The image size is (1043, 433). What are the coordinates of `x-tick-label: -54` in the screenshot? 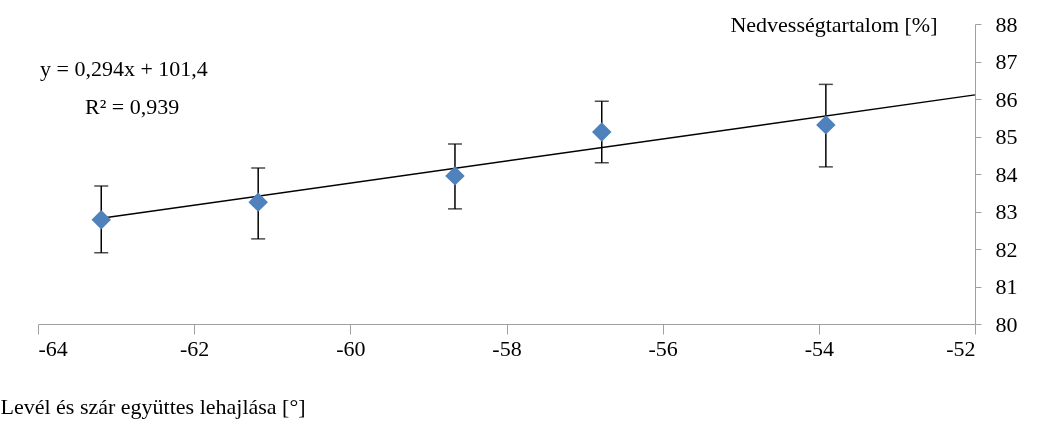 It's located at (819, 348).